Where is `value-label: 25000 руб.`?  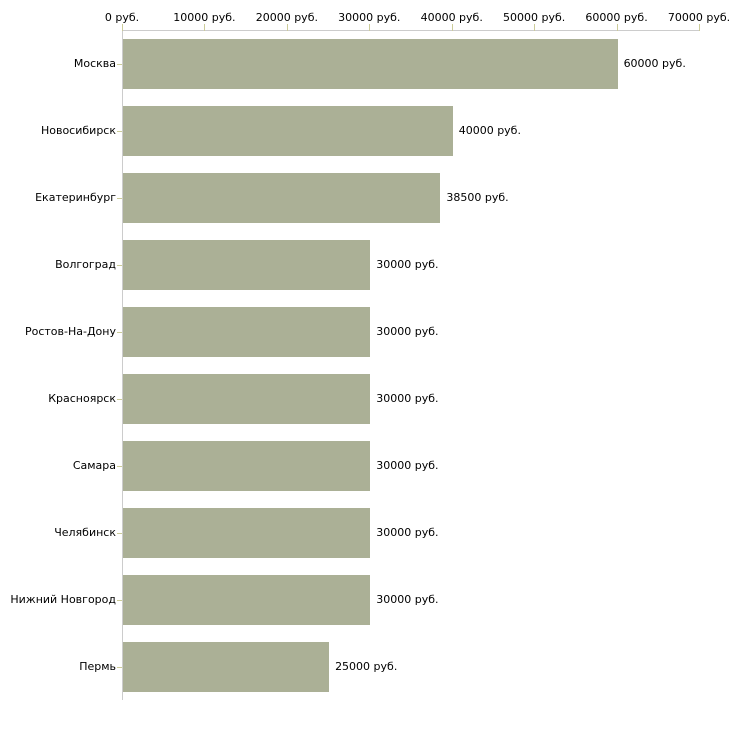
value-label: 25000 руб. is located at coordinates (366, 666).